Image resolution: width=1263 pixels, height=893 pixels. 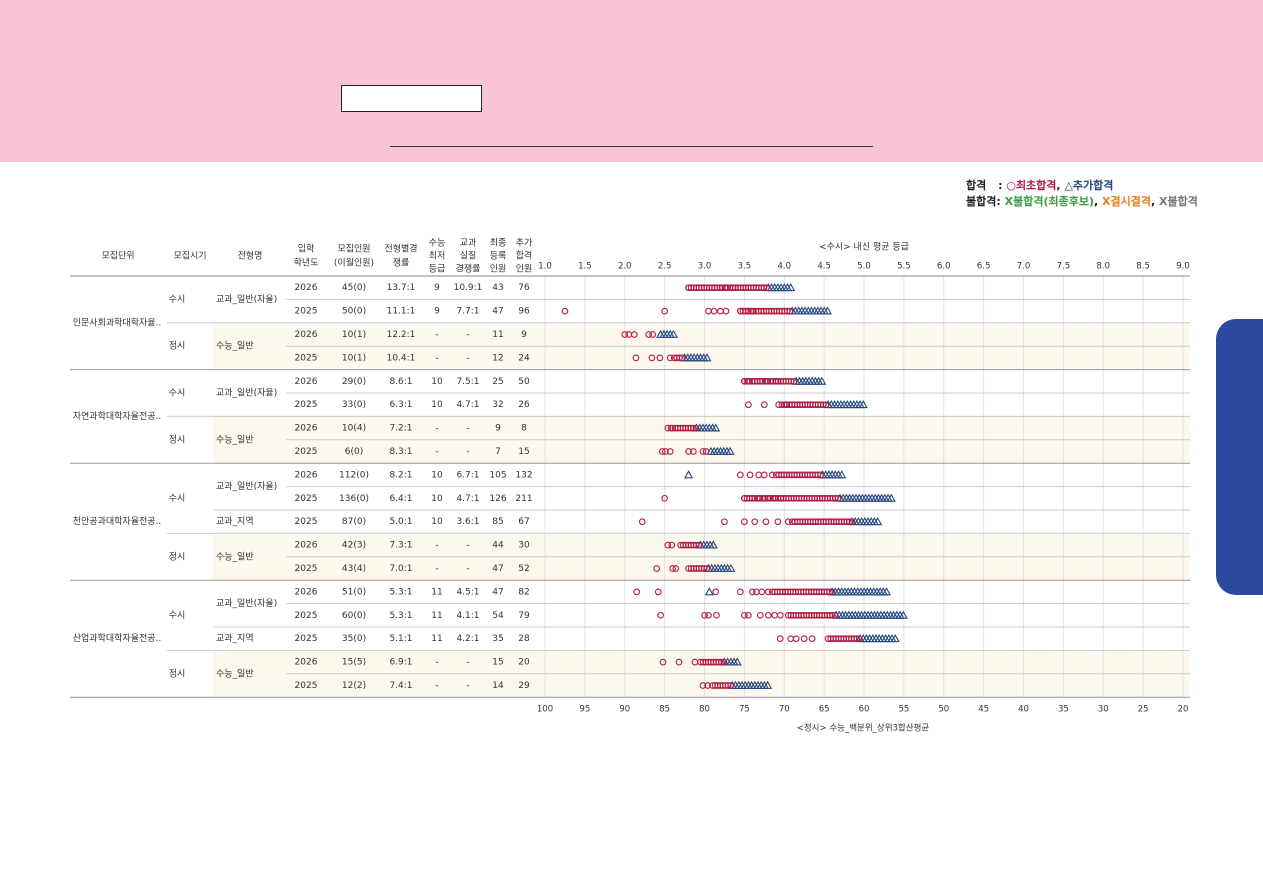 I want to click on cell-additional: 52, so click(x=523, y=569).